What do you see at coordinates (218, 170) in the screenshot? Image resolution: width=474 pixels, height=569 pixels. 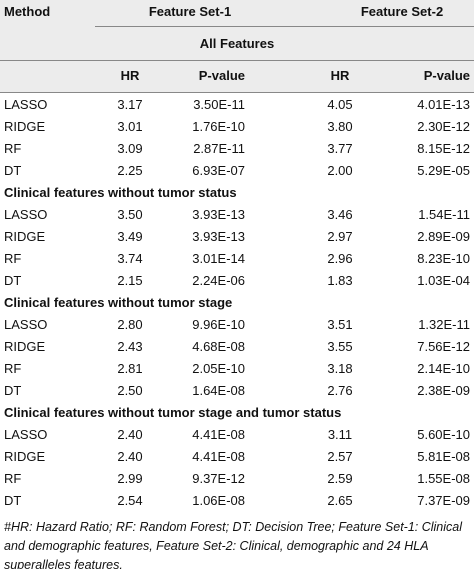 I see `value-cell: 6.93E-07` at bounding box center [218, 170].